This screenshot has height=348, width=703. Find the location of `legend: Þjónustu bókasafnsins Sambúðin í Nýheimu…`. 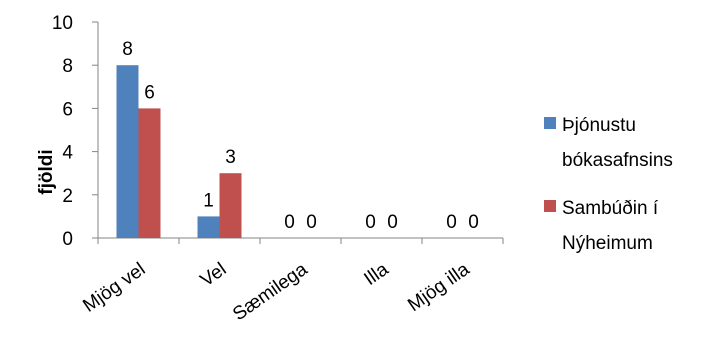

legend: Þjónustu bókasafnsins Sambúðin í Nýheimu… is located at coordinates (608, 184).